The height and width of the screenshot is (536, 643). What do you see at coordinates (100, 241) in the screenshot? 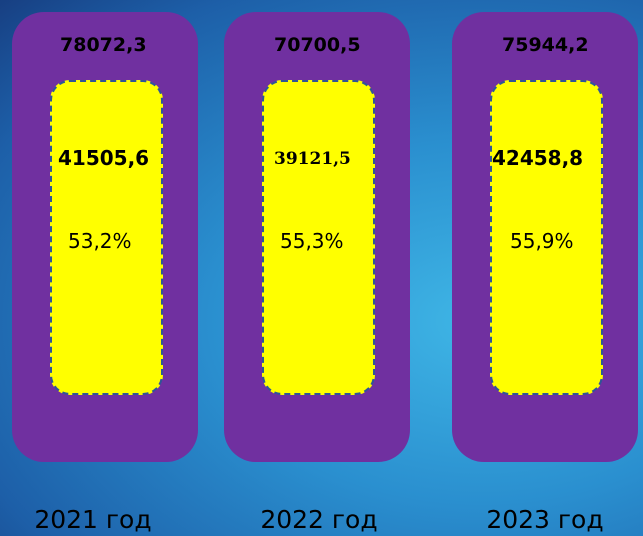
I see `share: 53,2%` at bounding box center [100, 241].